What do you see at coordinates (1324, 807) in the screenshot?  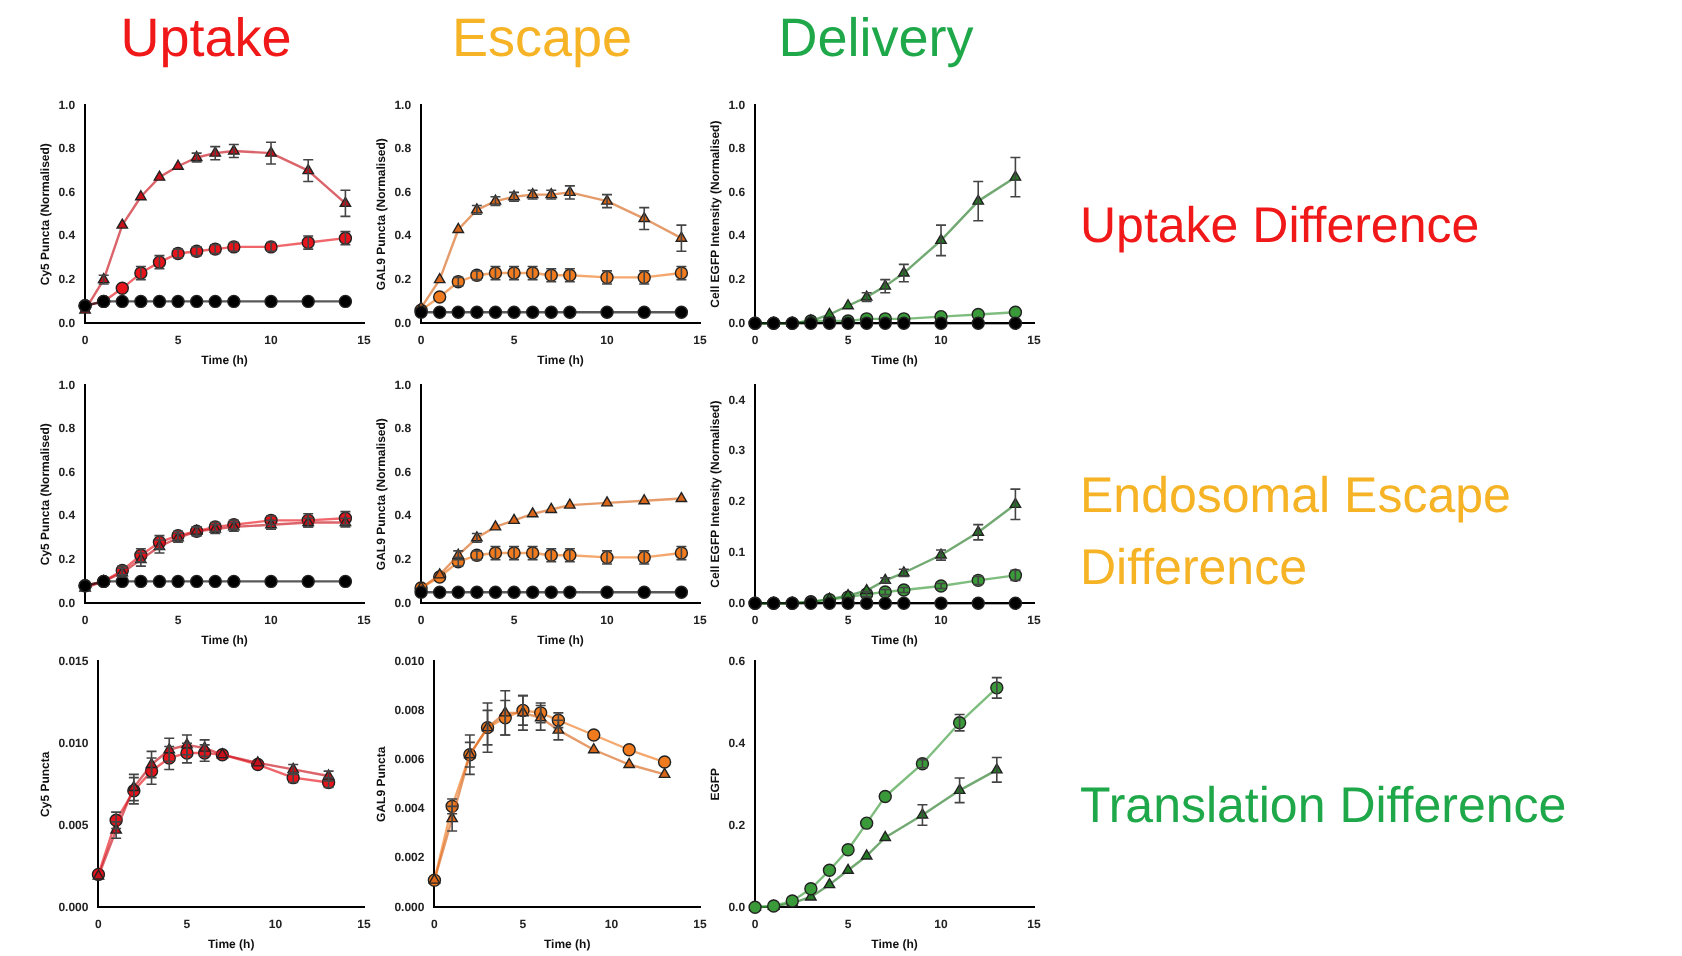 I see `text: Translation Difference` at bounding box center [1324, 807].